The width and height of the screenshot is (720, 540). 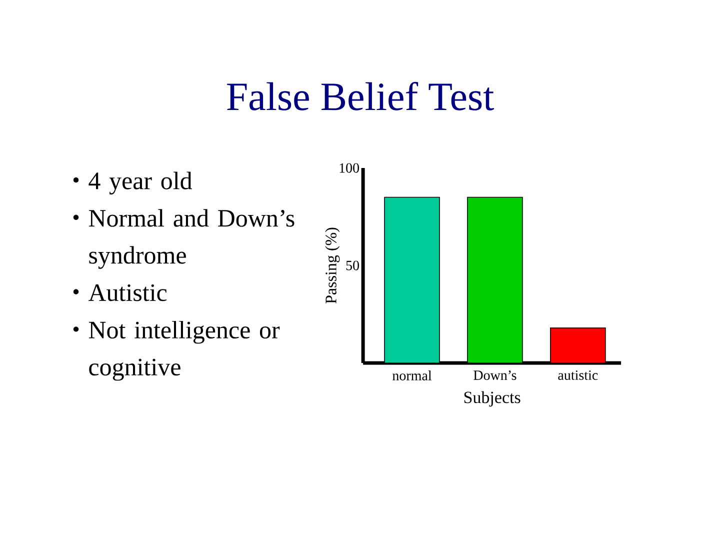 What do you see at coordinates (360, 96) in the screenshot?
I see `chart-title: False Belief Test` at bounding box center [360, 96].